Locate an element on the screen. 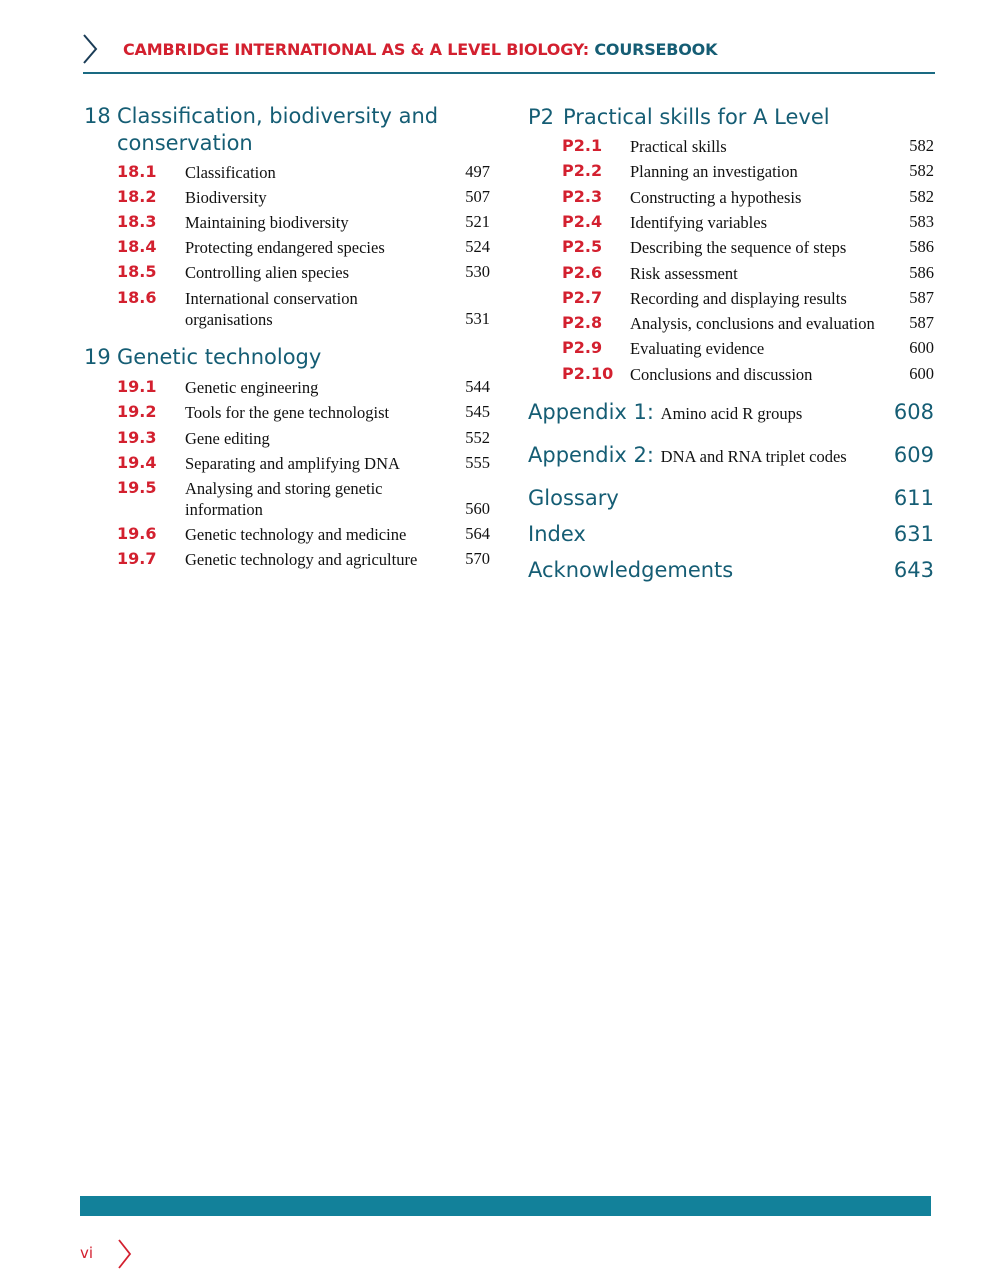 This screenshot has height=1286, width=1000. back-matter-label: Acknowledgements is located at coordinates (631, 570).